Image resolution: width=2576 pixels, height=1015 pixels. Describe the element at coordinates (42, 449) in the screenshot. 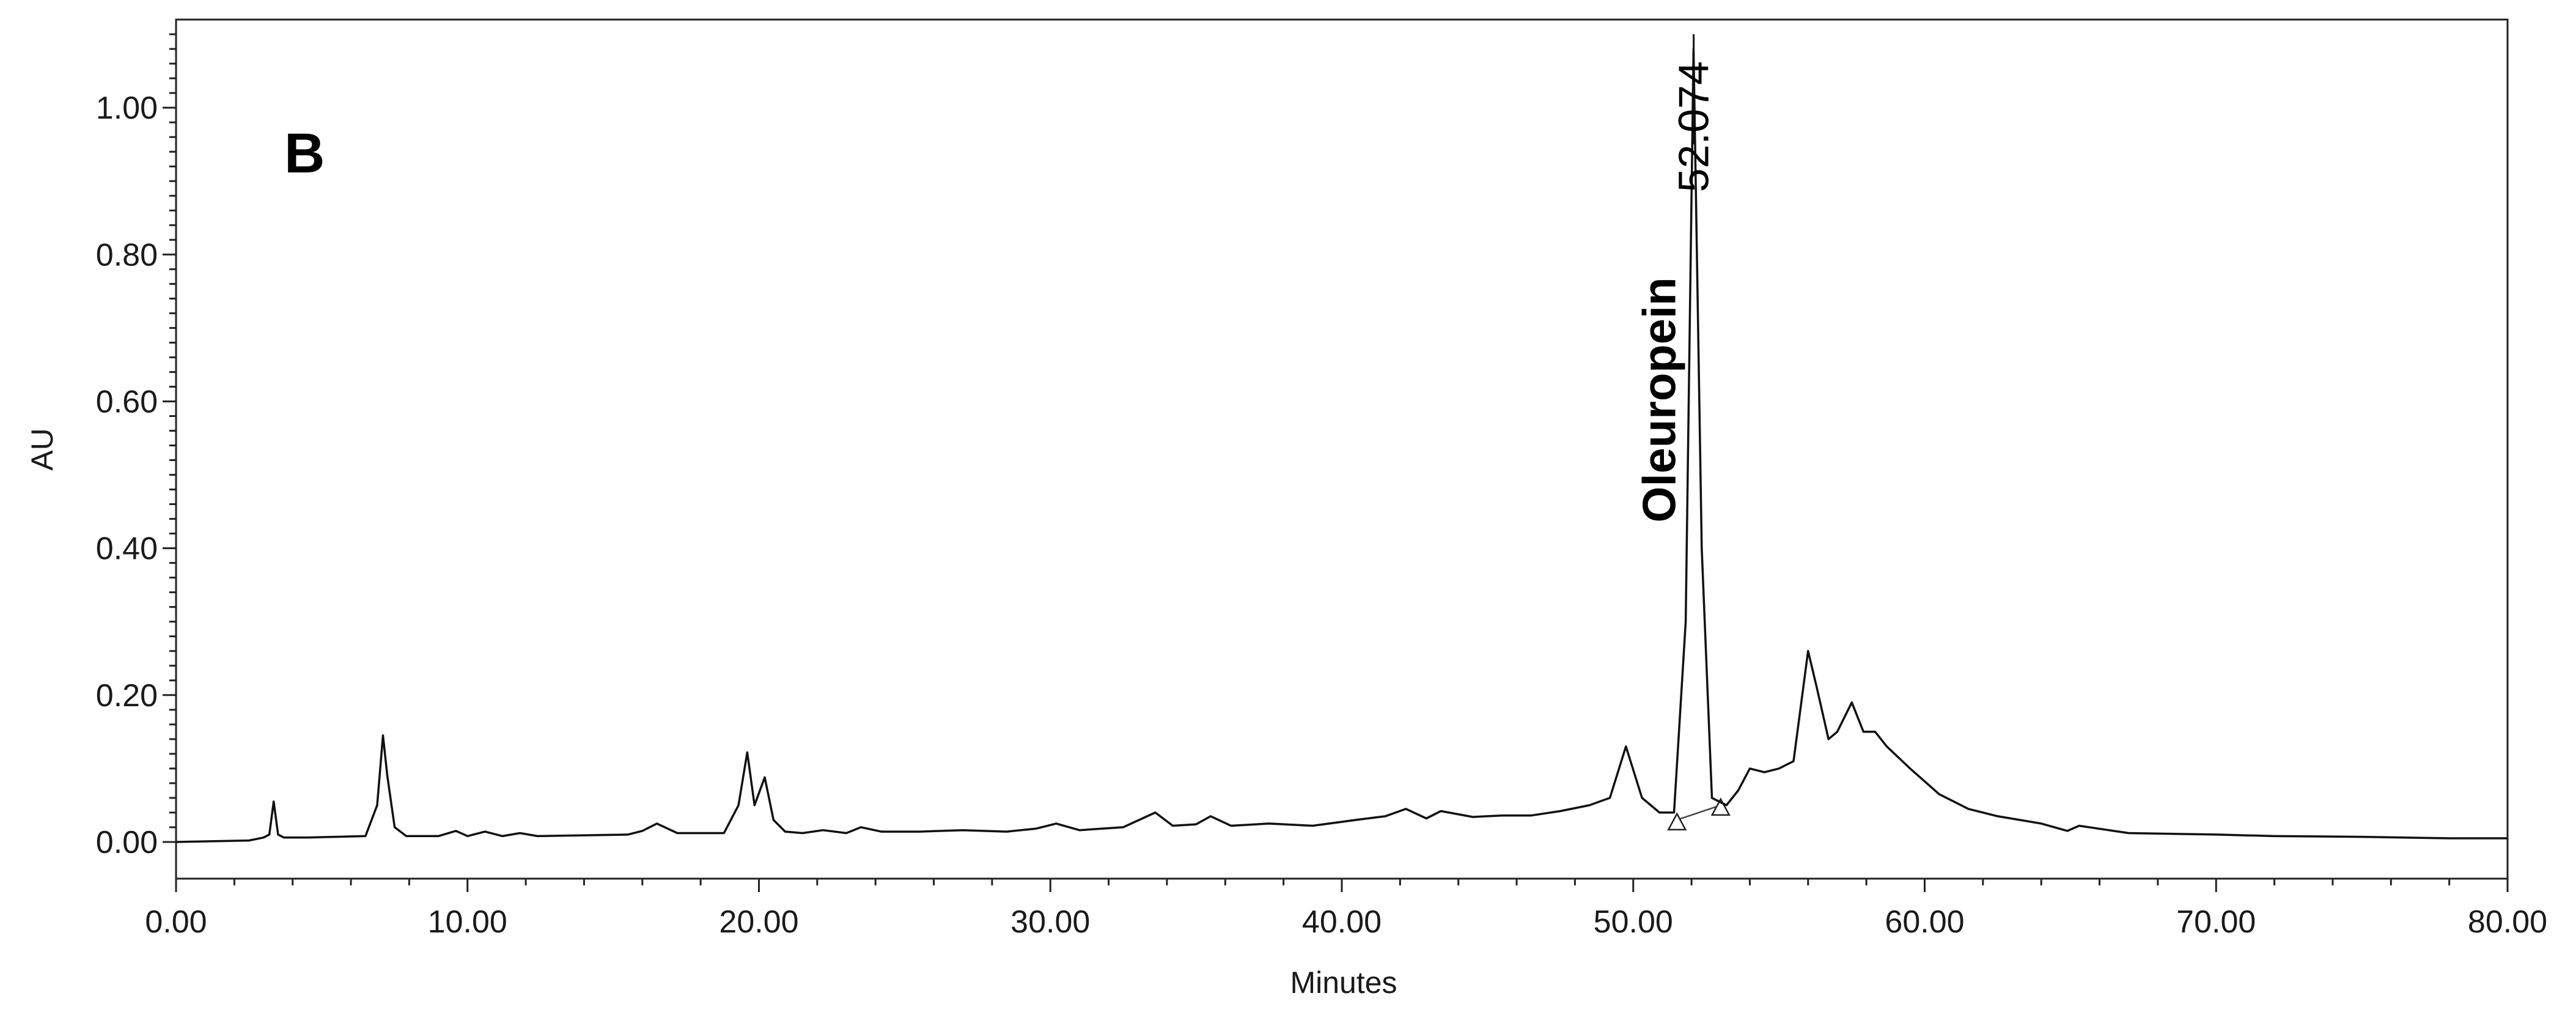

I see `y-axis-title: AU` at that location.